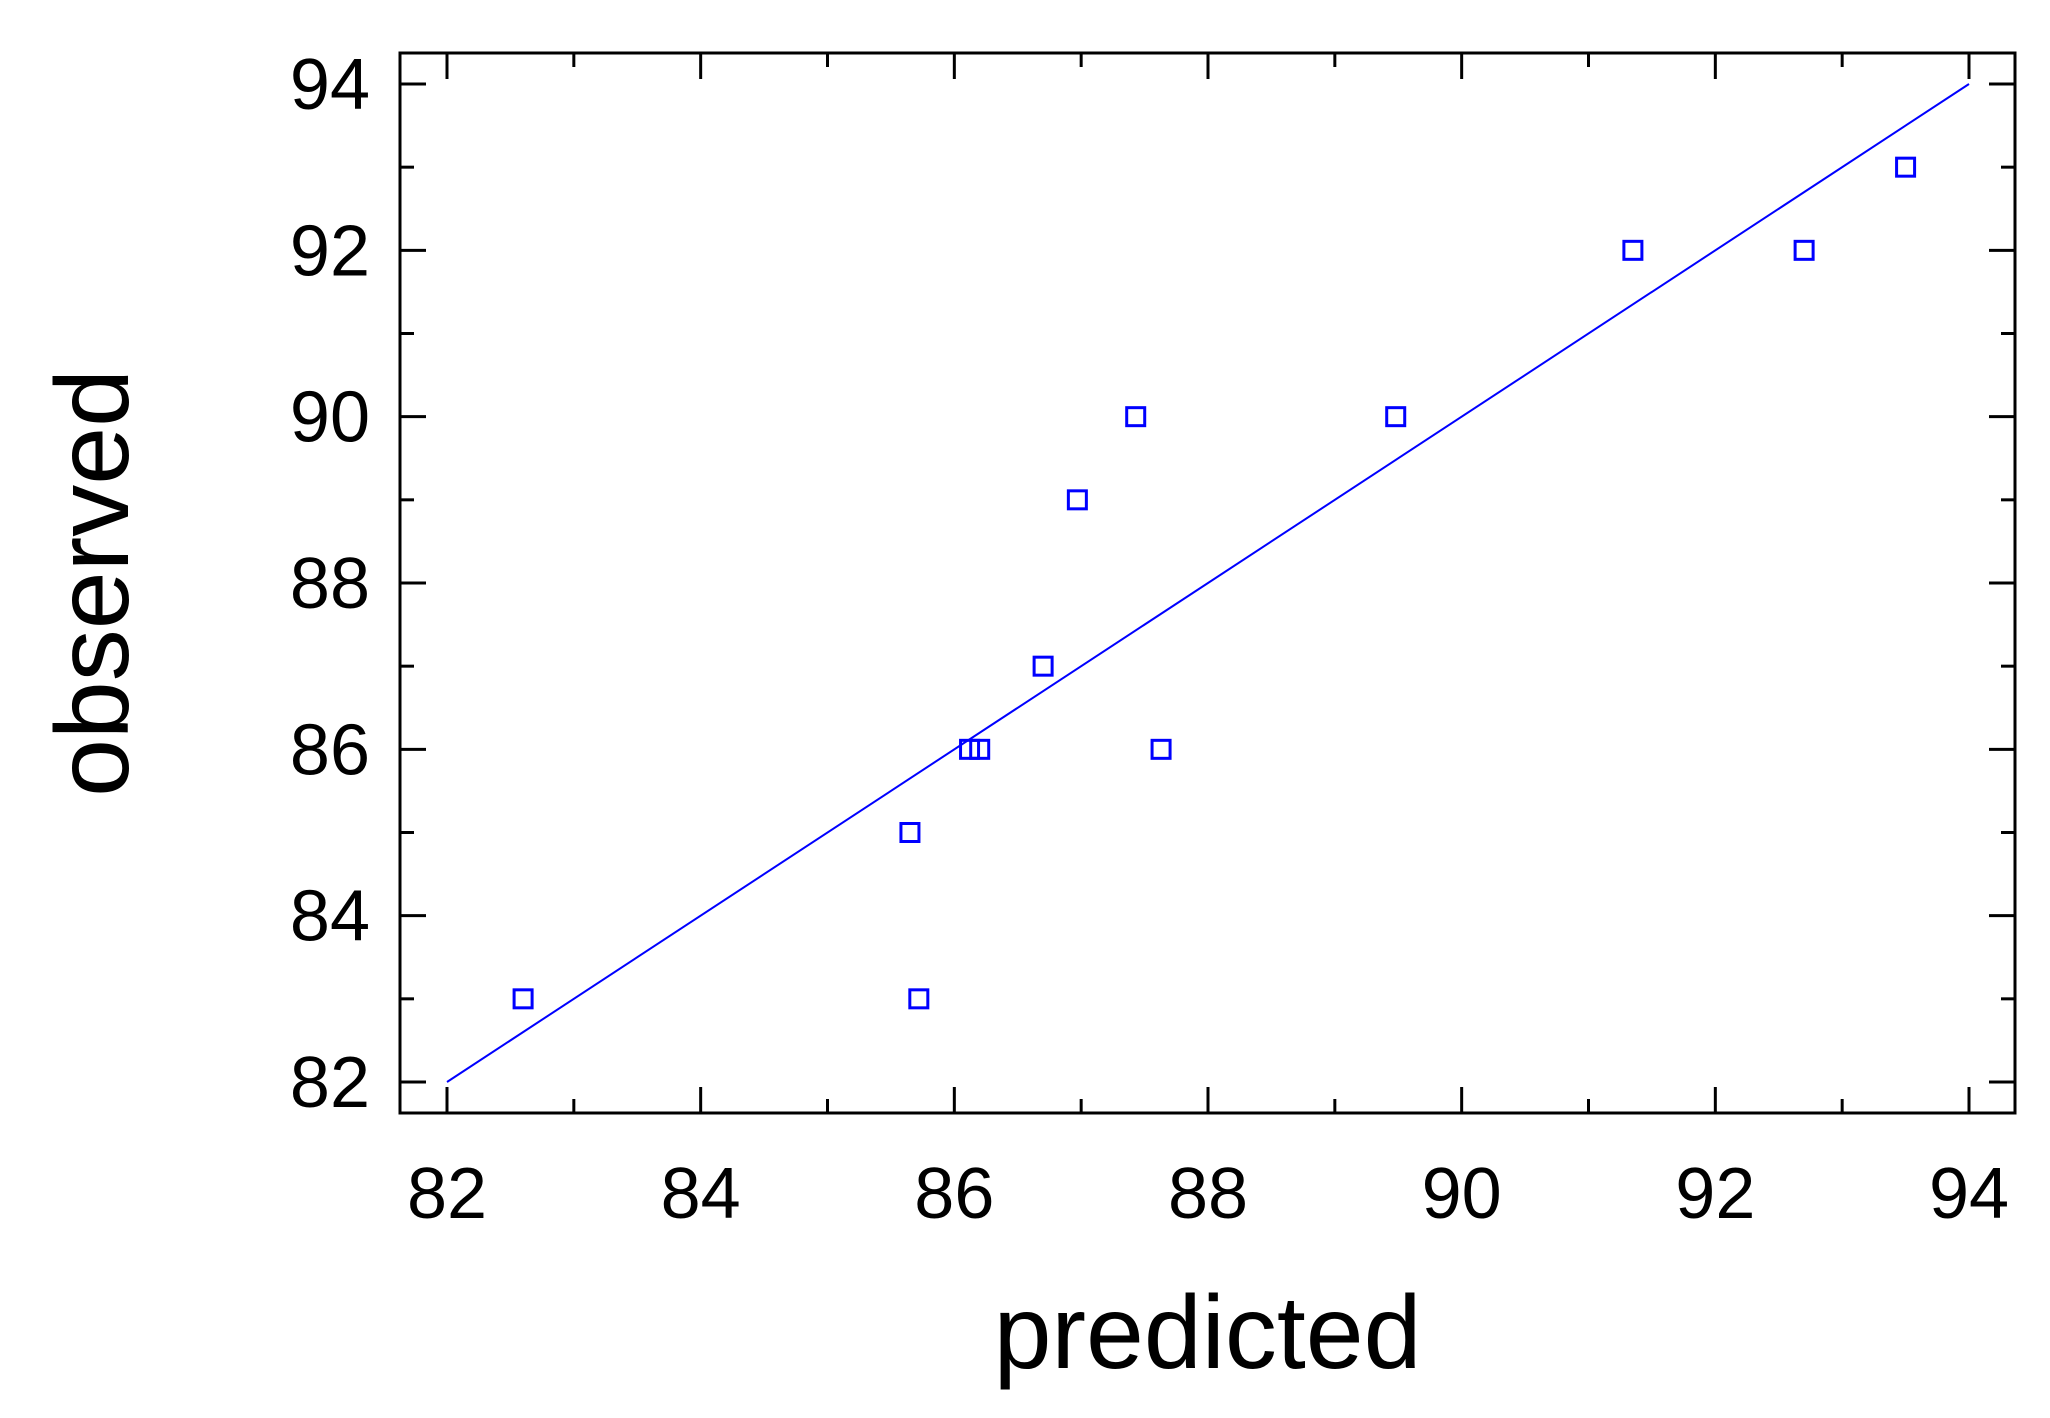 This screenshot has height=1418, width=2050. I want to click on x-tick-label: 94, so click(1969, 1194).